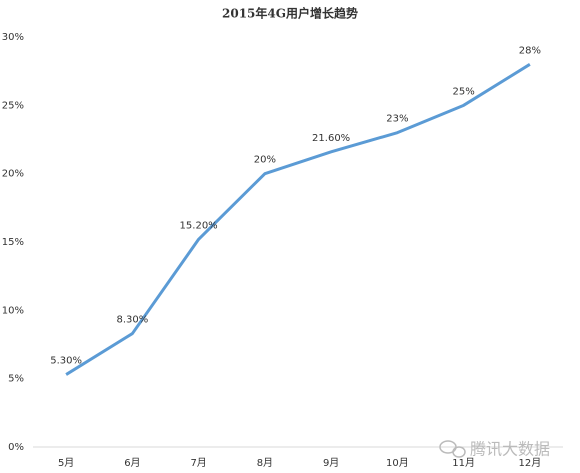  I want to click on y-tick-label: 30%, so click(13, 37).